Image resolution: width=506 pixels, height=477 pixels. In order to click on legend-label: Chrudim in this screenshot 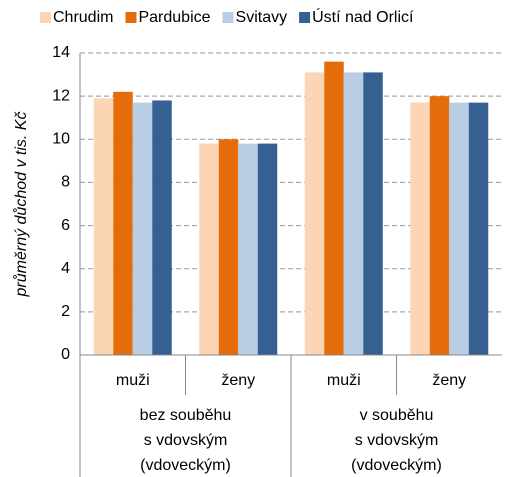, I will do `click(83, 17)`.